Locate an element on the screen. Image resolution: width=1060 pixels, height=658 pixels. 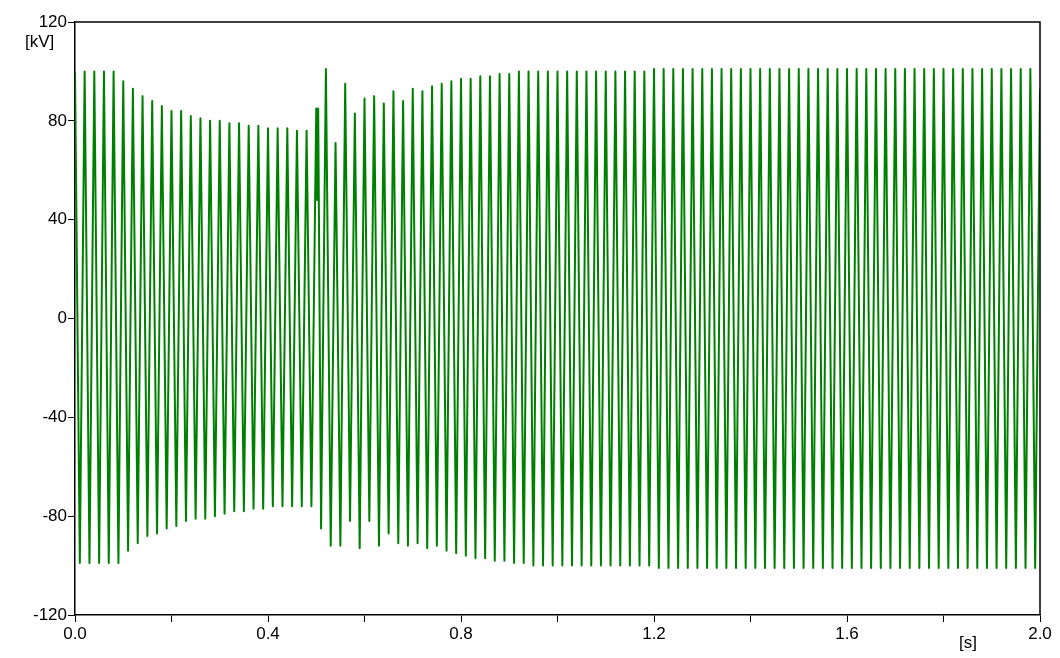
y-tick-label: 40 is located at coordinates (57, 219).